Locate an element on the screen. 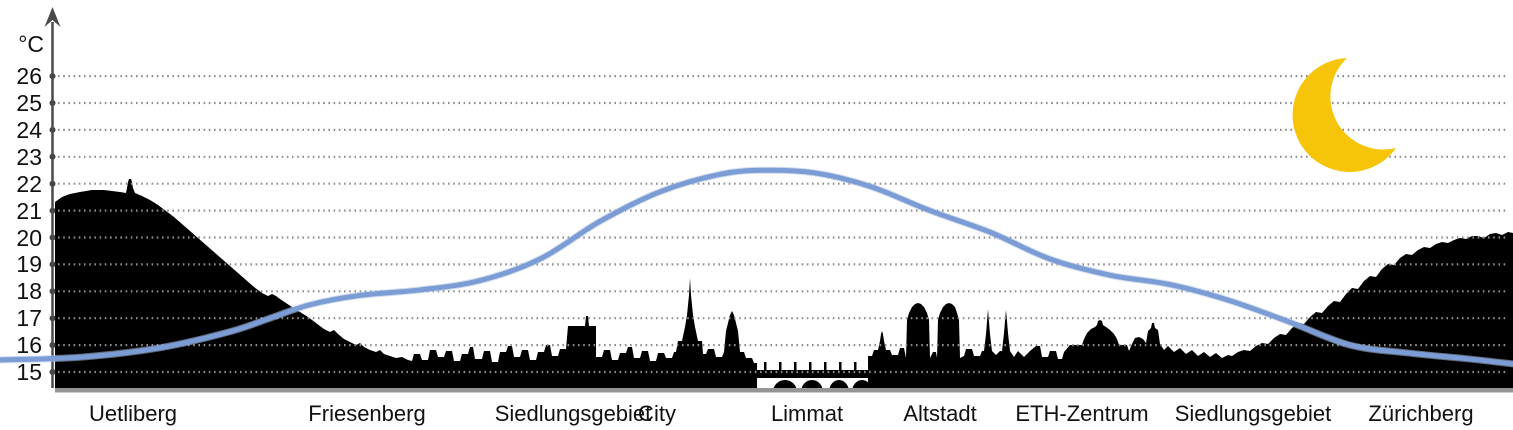 This screenshot has width=1513, height=430. ground-line is located at coordinates (784, 390).